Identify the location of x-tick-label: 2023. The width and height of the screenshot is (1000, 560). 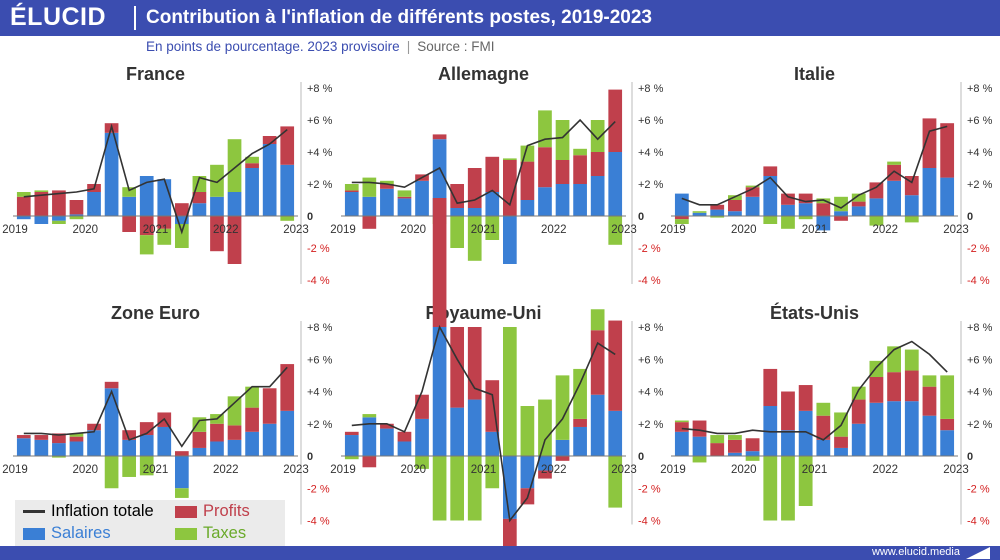
(624, 470).